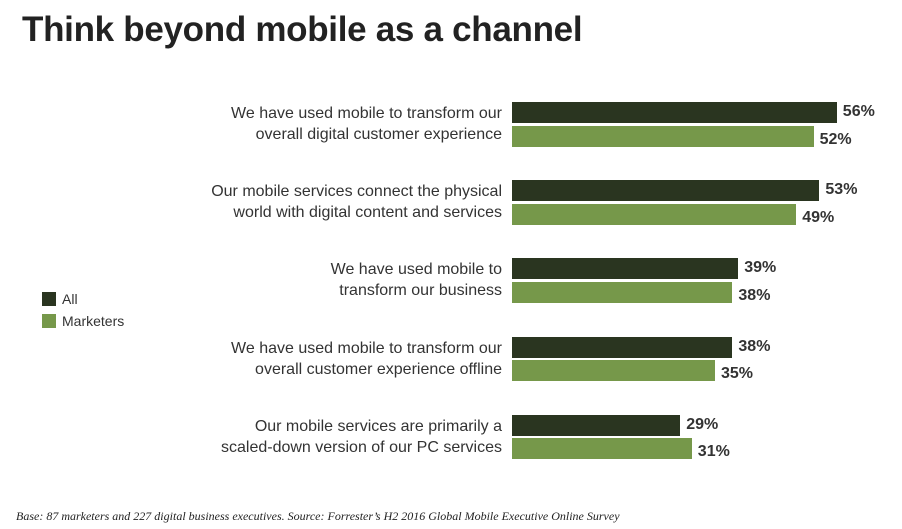 The height and width of the screenshot is (529, 902). What do you see at coordinates (49, 321) in the screenshot?
I see `legend-swatch-marketers` at bounding box center [49, 321].